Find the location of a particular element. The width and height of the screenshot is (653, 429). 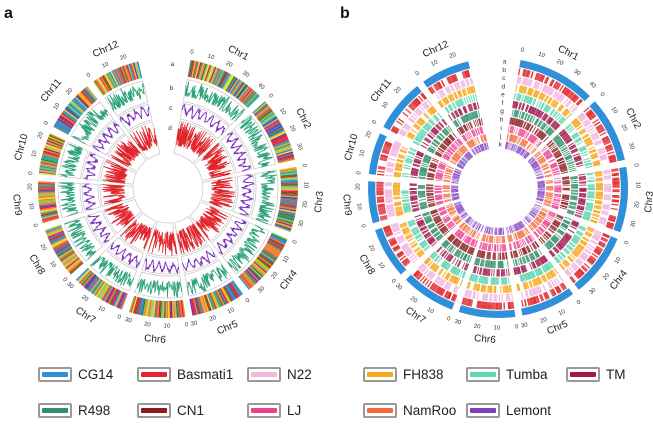

panel-a-chromosome-label-7: Chr7 is located at coordinates (85, 315).